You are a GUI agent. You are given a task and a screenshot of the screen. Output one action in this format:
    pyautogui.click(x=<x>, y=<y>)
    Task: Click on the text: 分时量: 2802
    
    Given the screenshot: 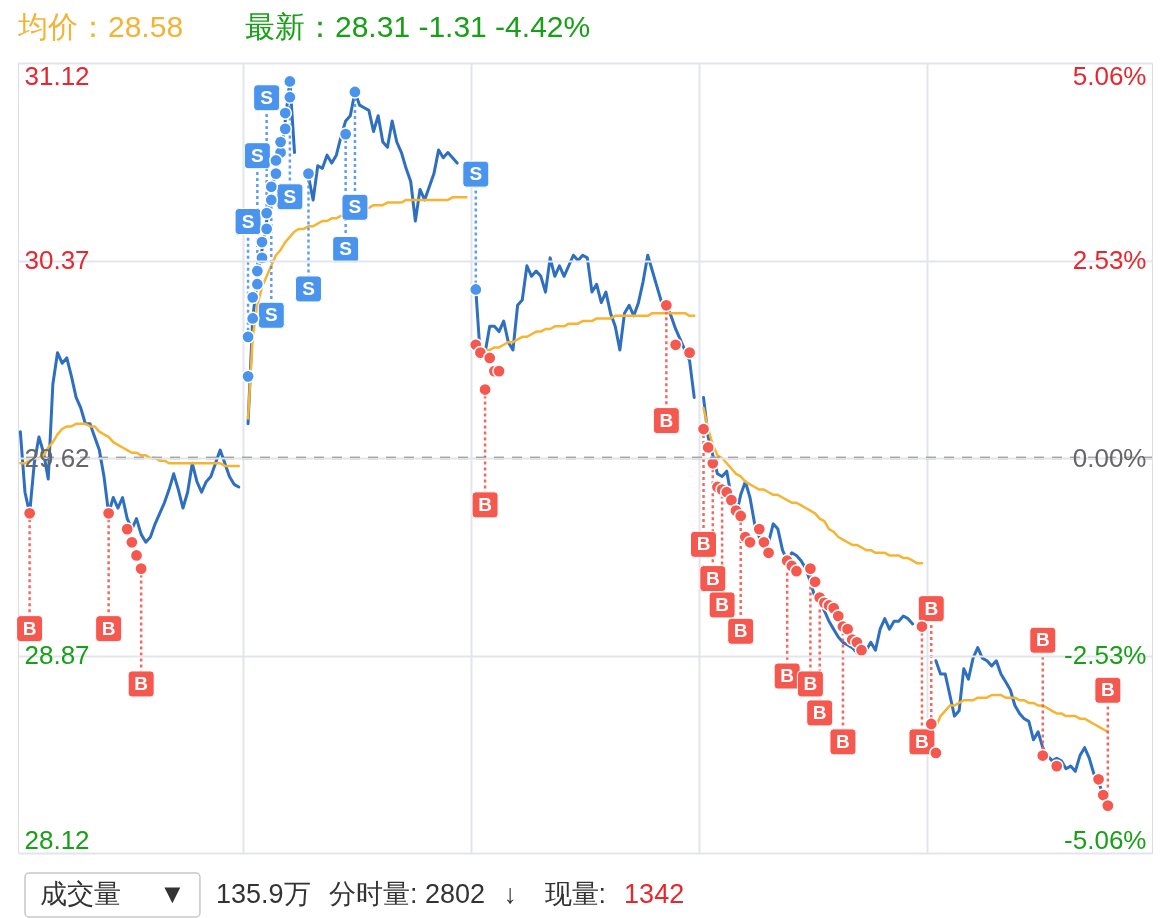 What is the action you would take?
    pyautogui.click(x=407, y=894)
    